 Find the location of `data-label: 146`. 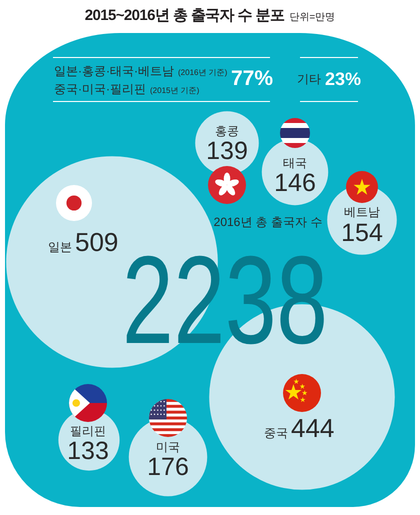

data-label: 146 is located at coordinates (295, 183).